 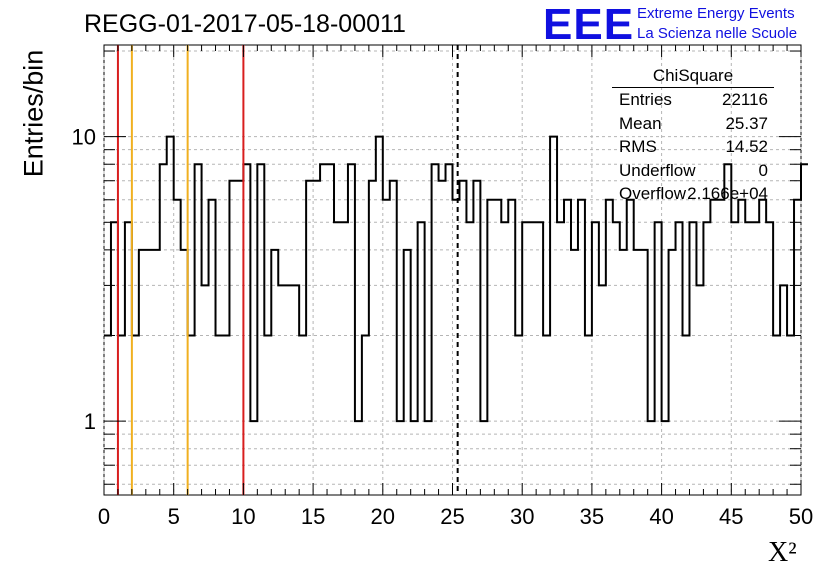 What do you see at coordinates (522, 516) in the screenshot?
I see `x-tick-label: 30` at bounding box center [522, 516].